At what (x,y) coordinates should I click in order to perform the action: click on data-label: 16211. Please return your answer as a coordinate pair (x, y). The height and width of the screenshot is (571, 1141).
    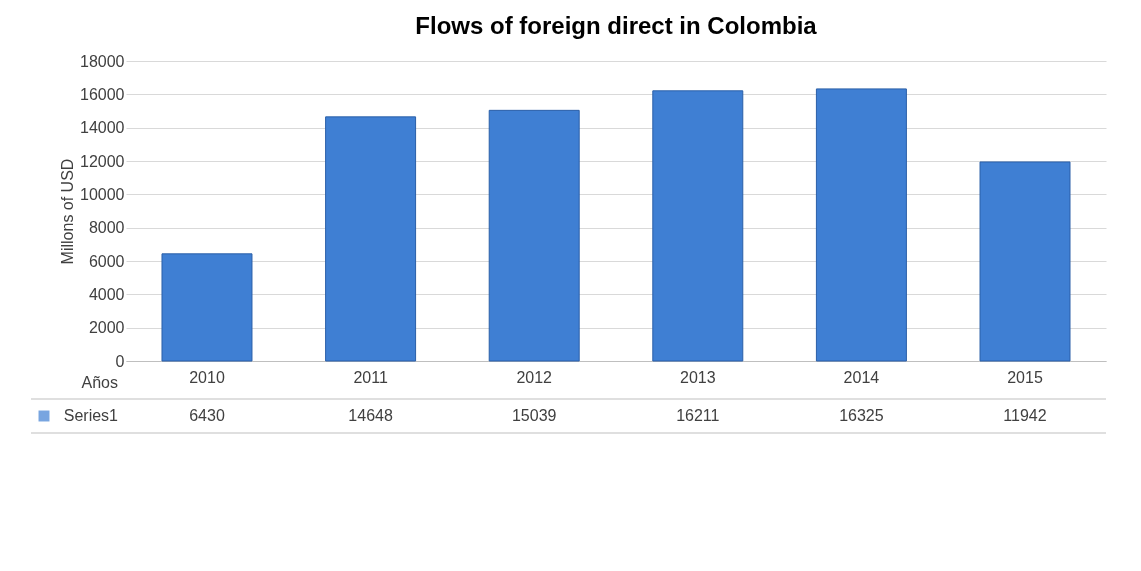
    Looking at the image, I should click on (698, 415).